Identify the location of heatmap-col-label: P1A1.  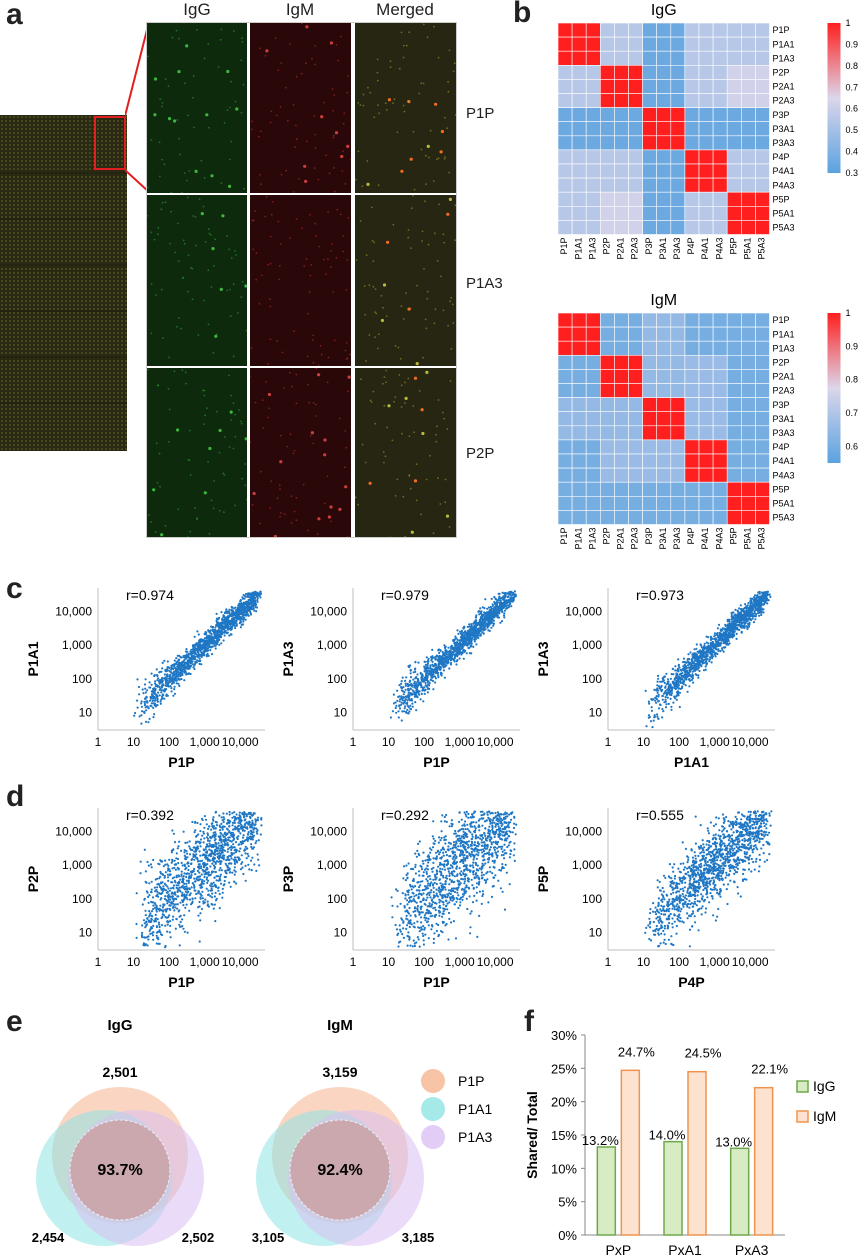
(578, 539).